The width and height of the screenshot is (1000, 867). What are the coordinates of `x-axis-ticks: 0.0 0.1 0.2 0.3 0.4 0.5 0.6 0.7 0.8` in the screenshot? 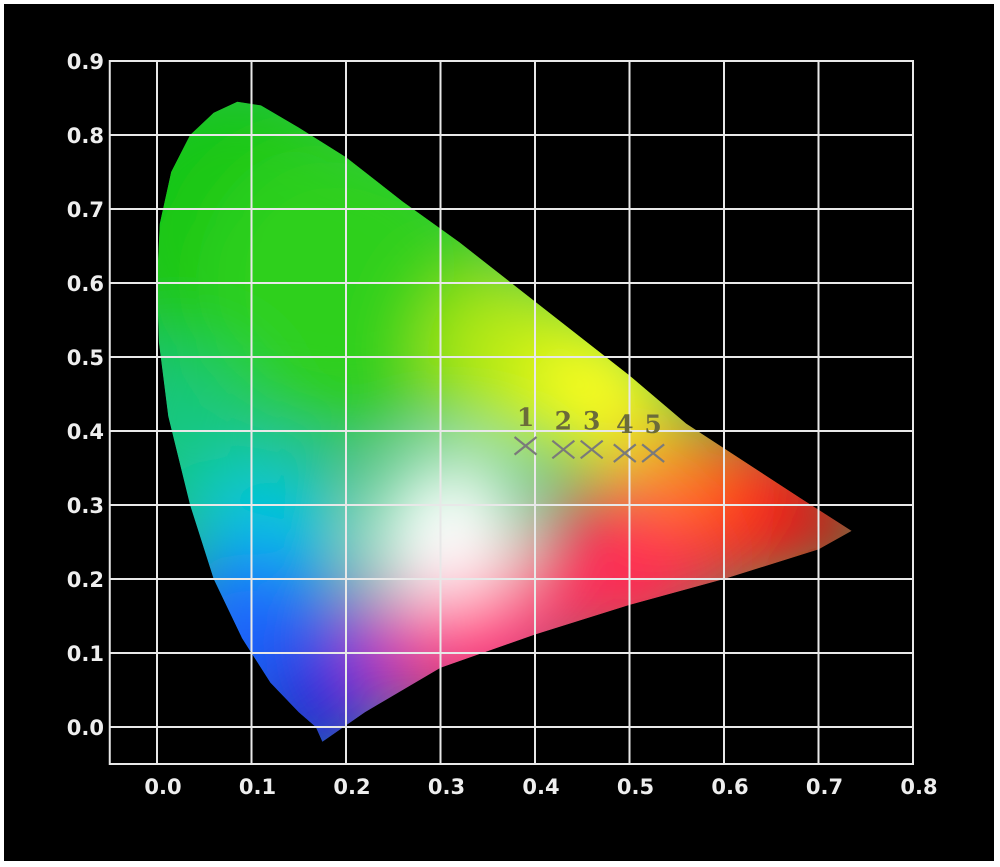 It's located at (540, 787).